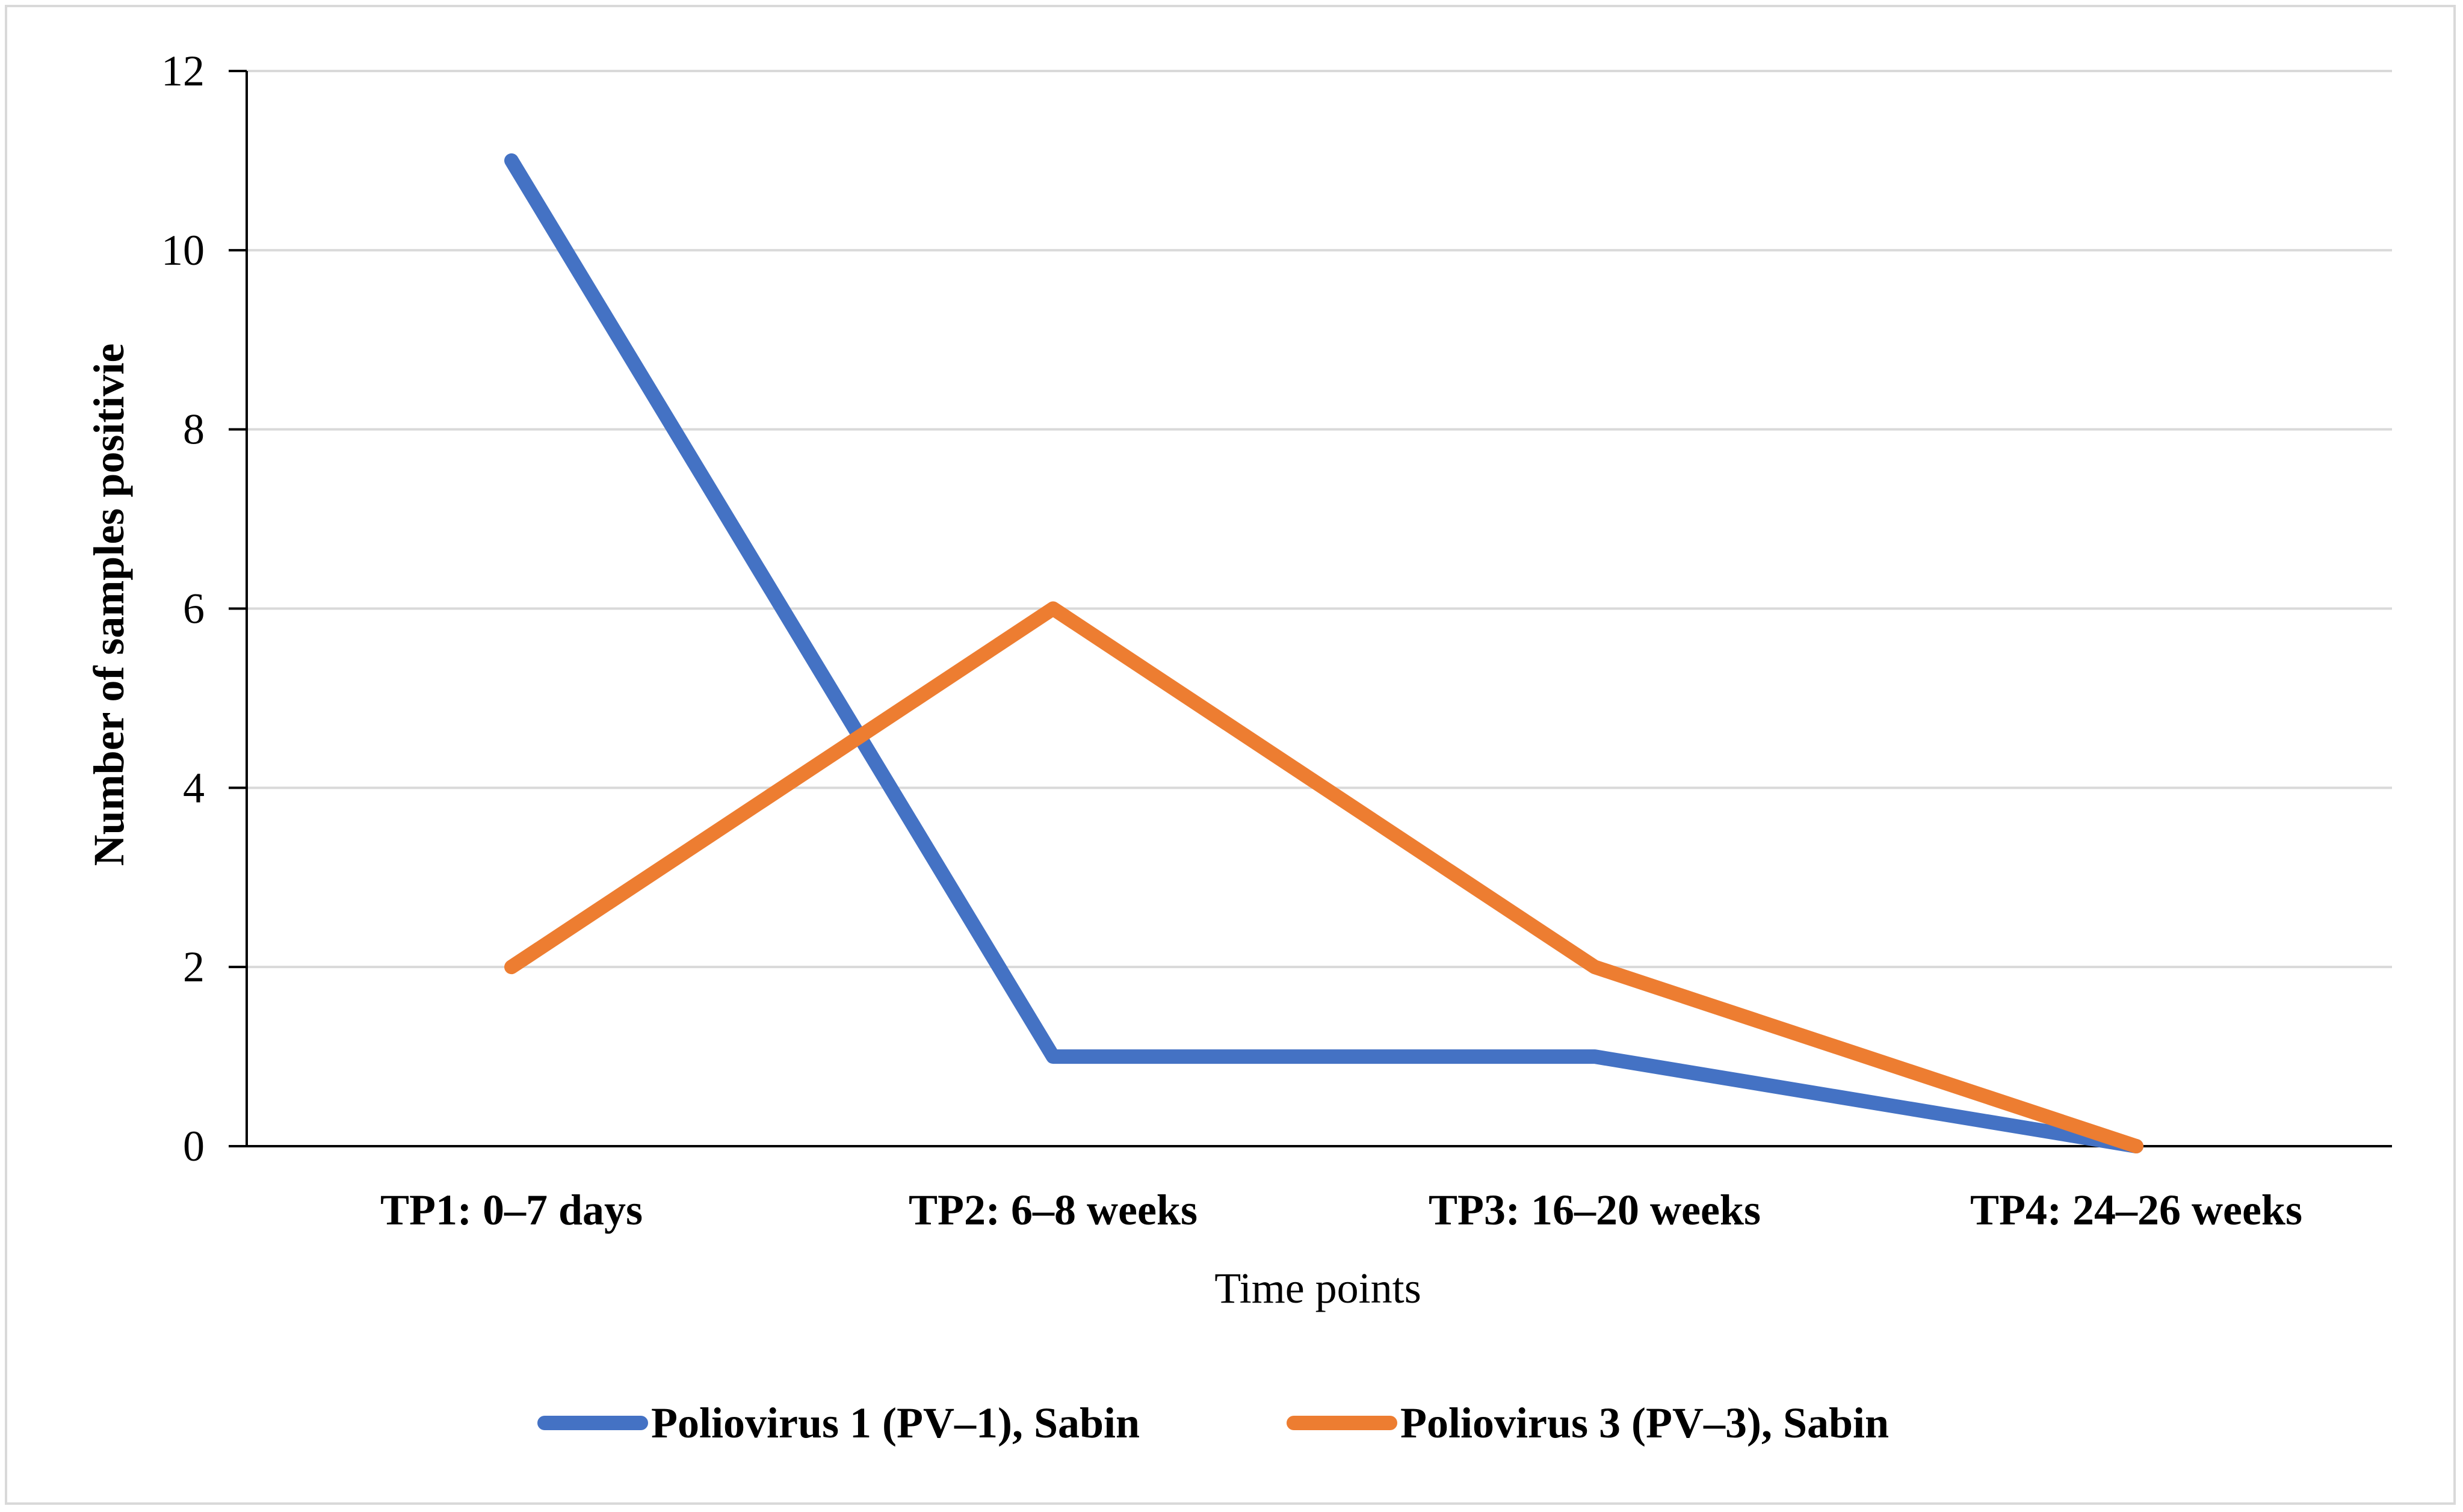  Describe the element at coordinates (1595, 1210) in the screenshot. I see `x-tick-label-3: TP3: 16–20 weeks` at that location.